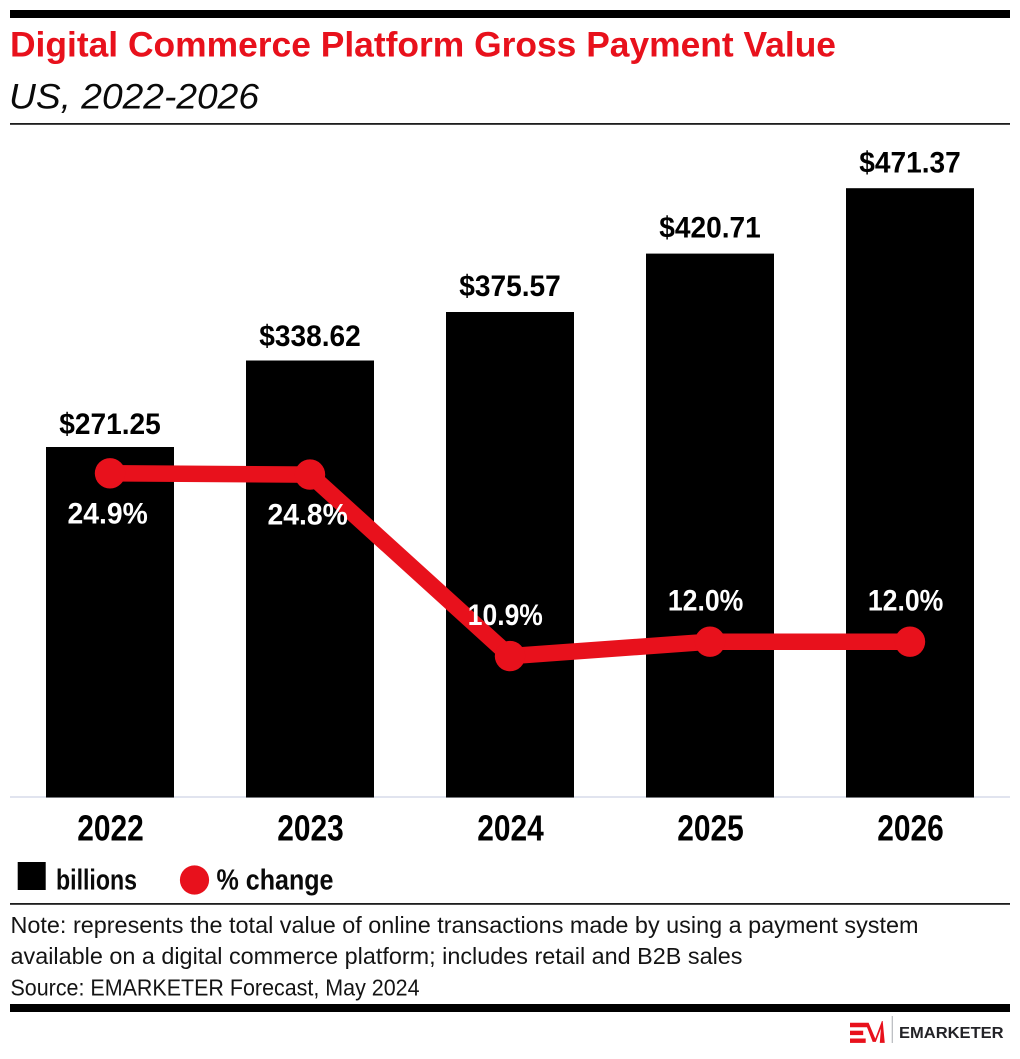 Image resolution: width=1020 pixels, height=1059 pixels. Describe the element at coordinates (215, 988) in the screenshot. I see `svg-text:Source: EMARKETER Forecast, Ma: Source: EMARKETER Forecast, May 2024` at that location.